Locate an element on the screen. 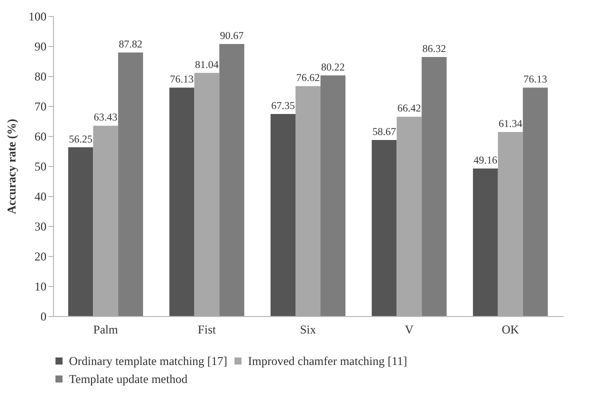 This screenshot has height=411, width=589. x-tick-label: Palm is located at coordinates (106, 329).